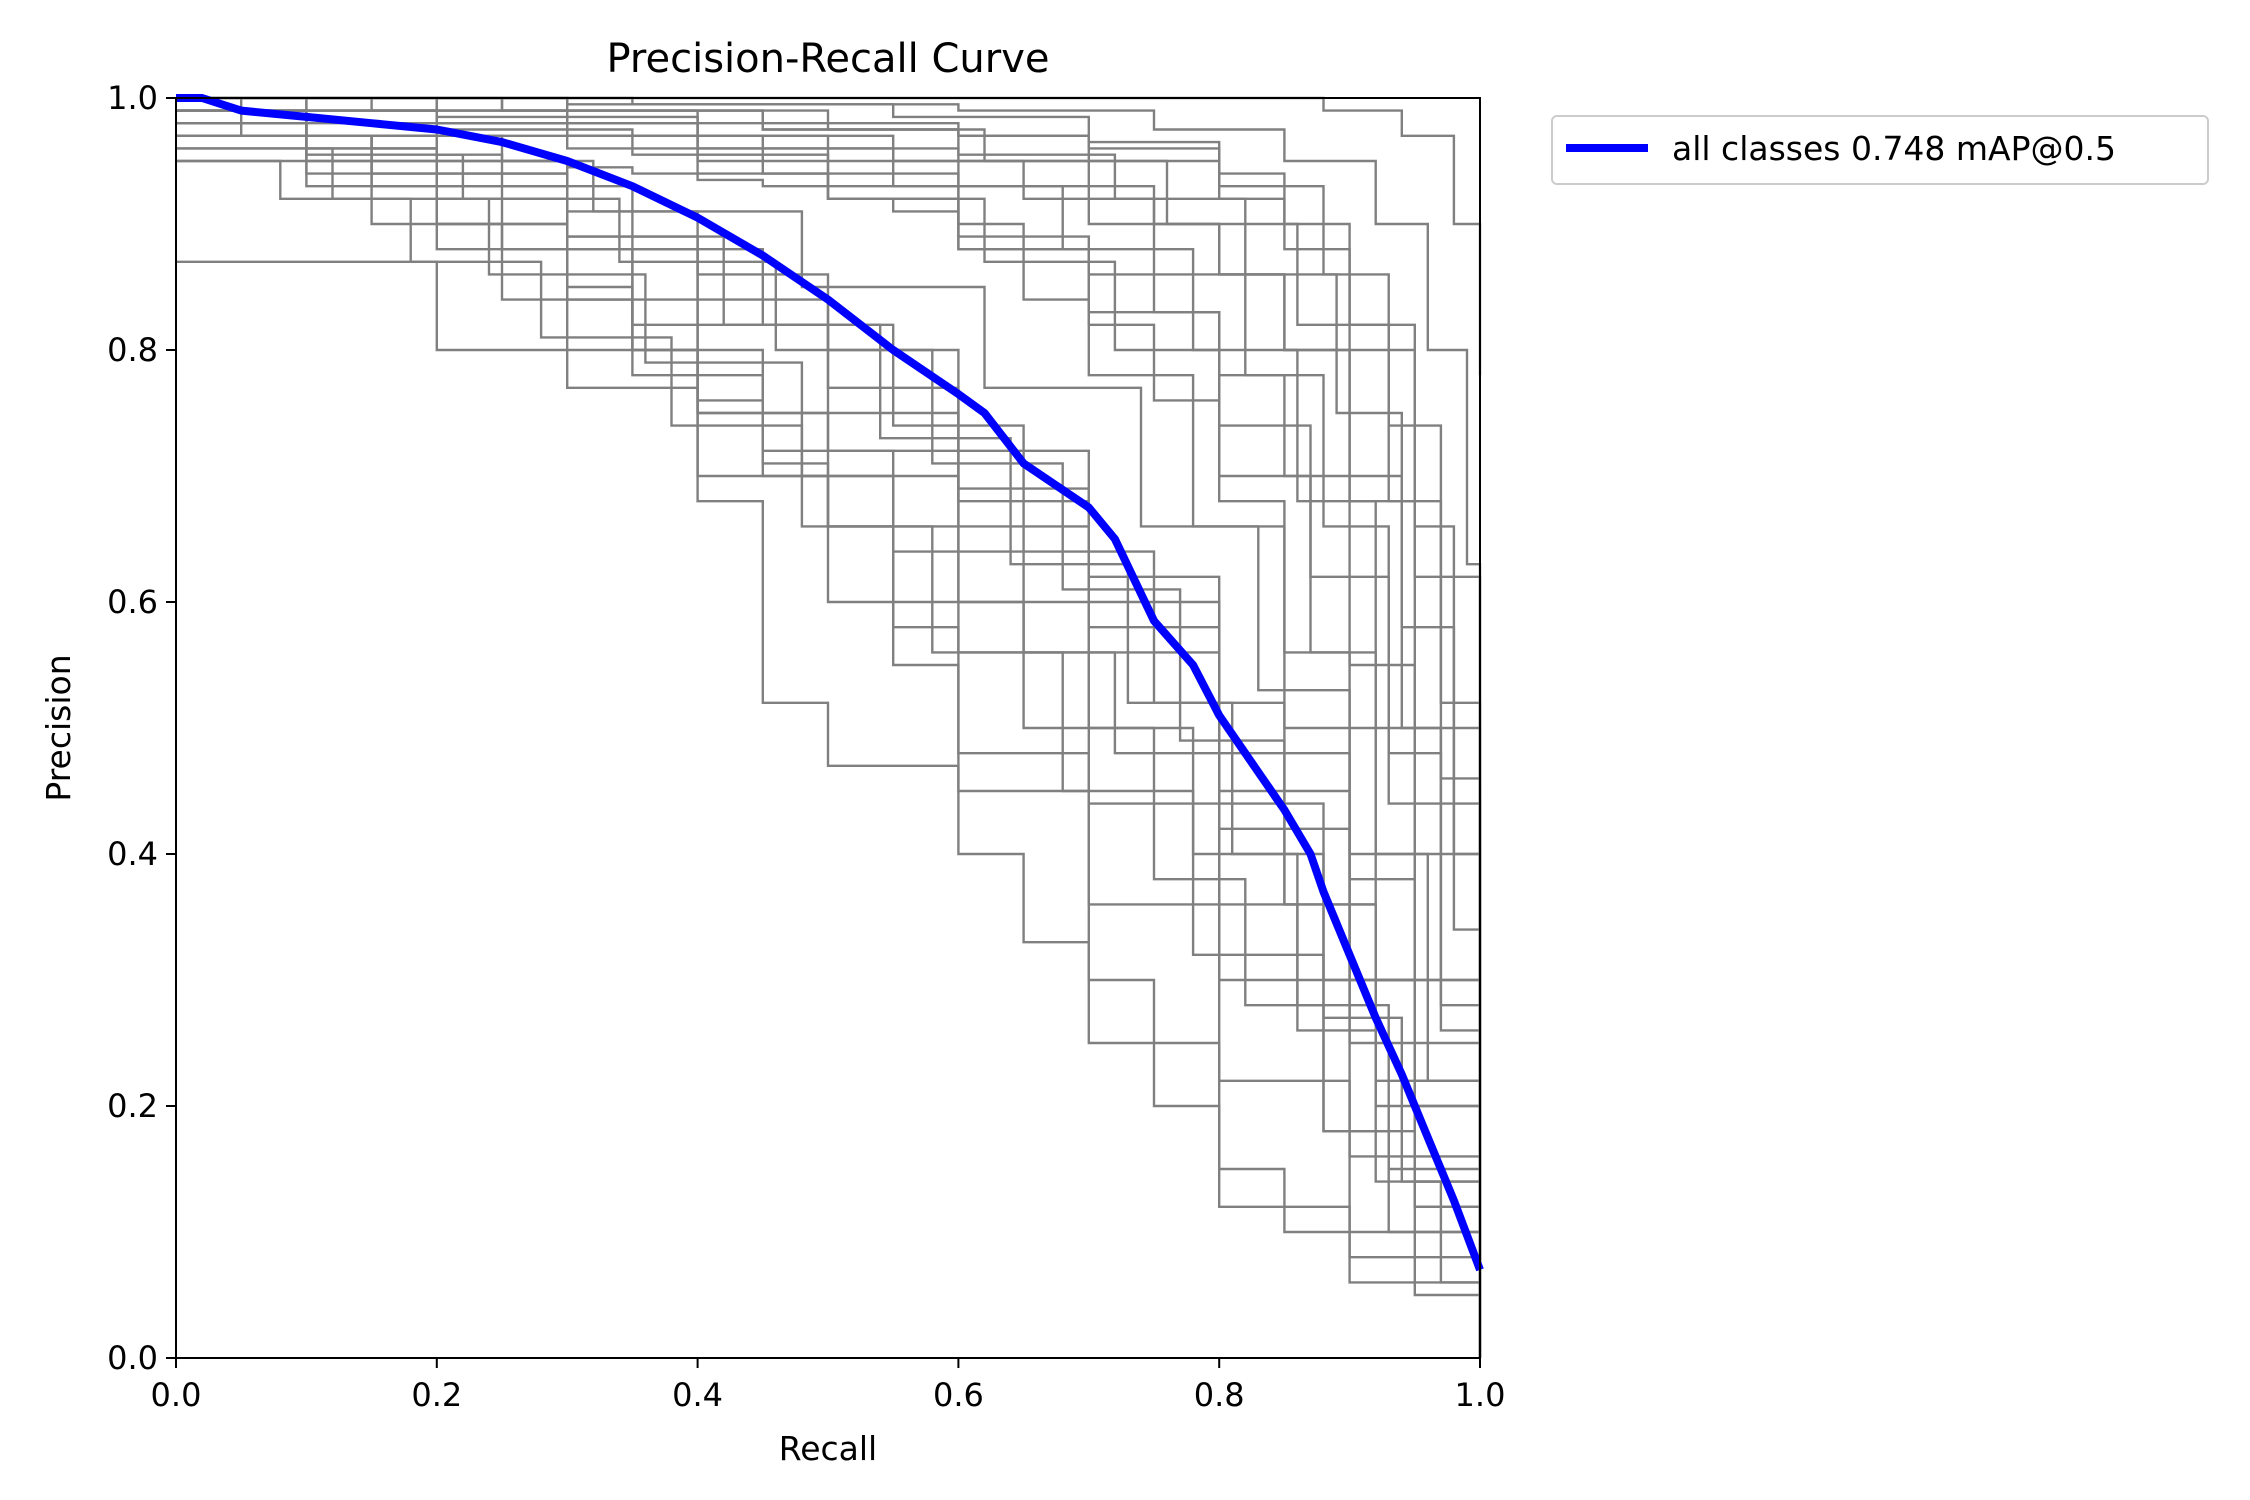  I want to click on y-tick-label: 0.6, so click(132, 602).